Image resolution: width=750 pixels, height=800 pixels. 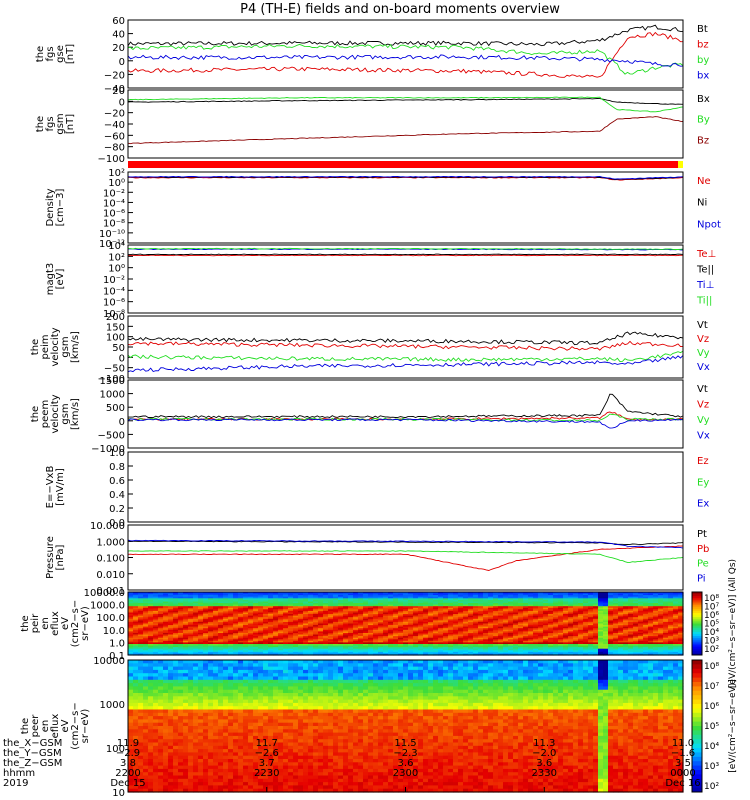 I want to click on y-axis-label: magt3, so click(x=50, y=279).